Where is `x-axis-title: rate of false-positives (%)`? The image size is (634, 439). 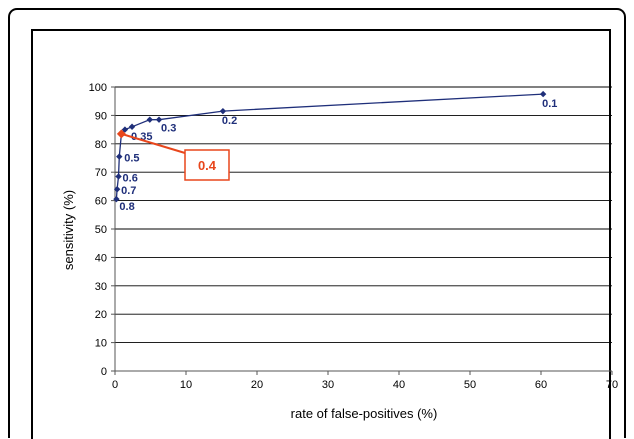
x-axis-title: rate of false-positives (%) is located at coordinates (364, 413).